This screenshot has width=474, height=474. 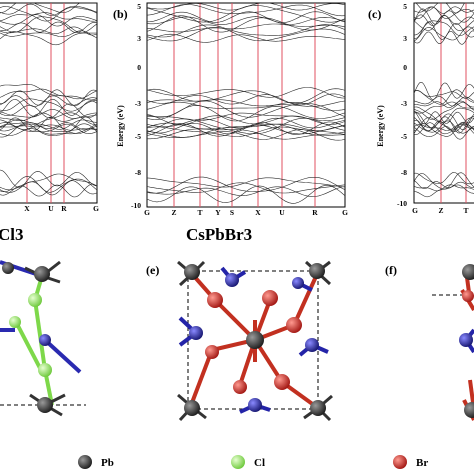 I want to click on panel-b-letter: (b), so click(x=120, y=14).